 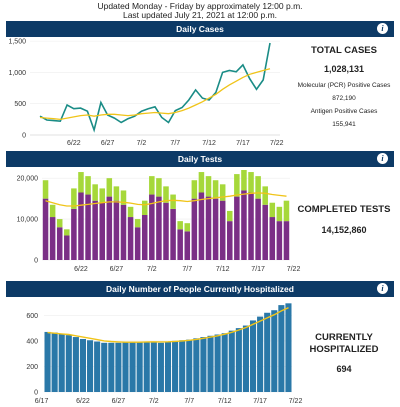 What do you see at coordinates (225, 401) in the screenshot?
I see `x-tick-label: 7/12` at bounding box center [225, 401].